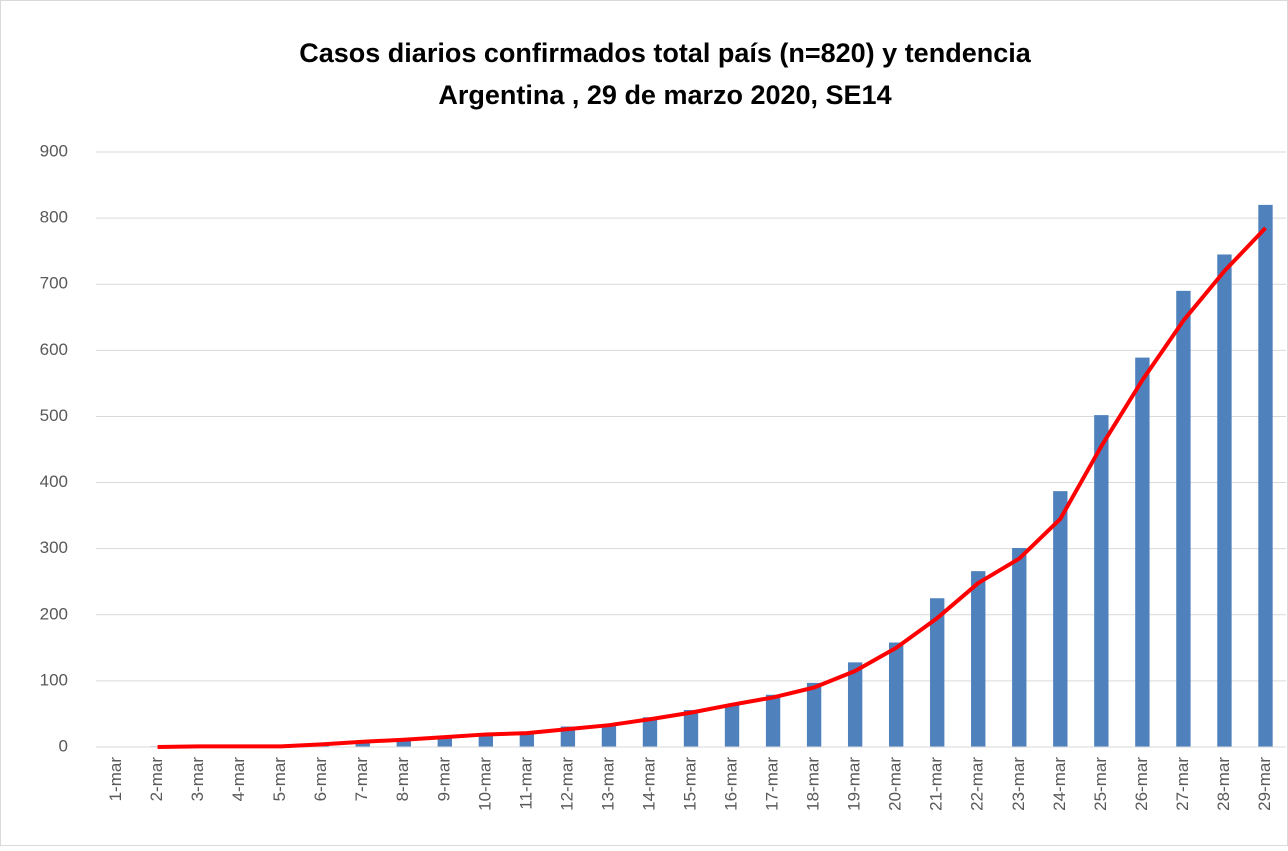 The height and width of the screenshot is (851, 1288). What do you see at coordinates (648, 784) in the screenshot?
I see `x-tick-label: 14-mar` at bounding box center [648, 784].